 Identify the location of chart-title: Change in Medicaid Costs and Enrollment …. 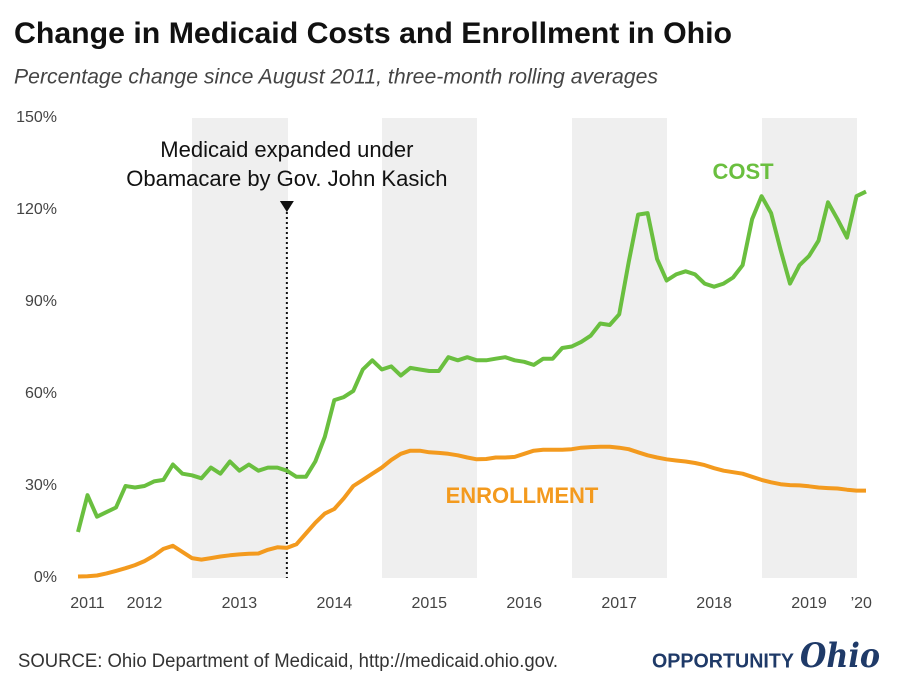
(373, 33).